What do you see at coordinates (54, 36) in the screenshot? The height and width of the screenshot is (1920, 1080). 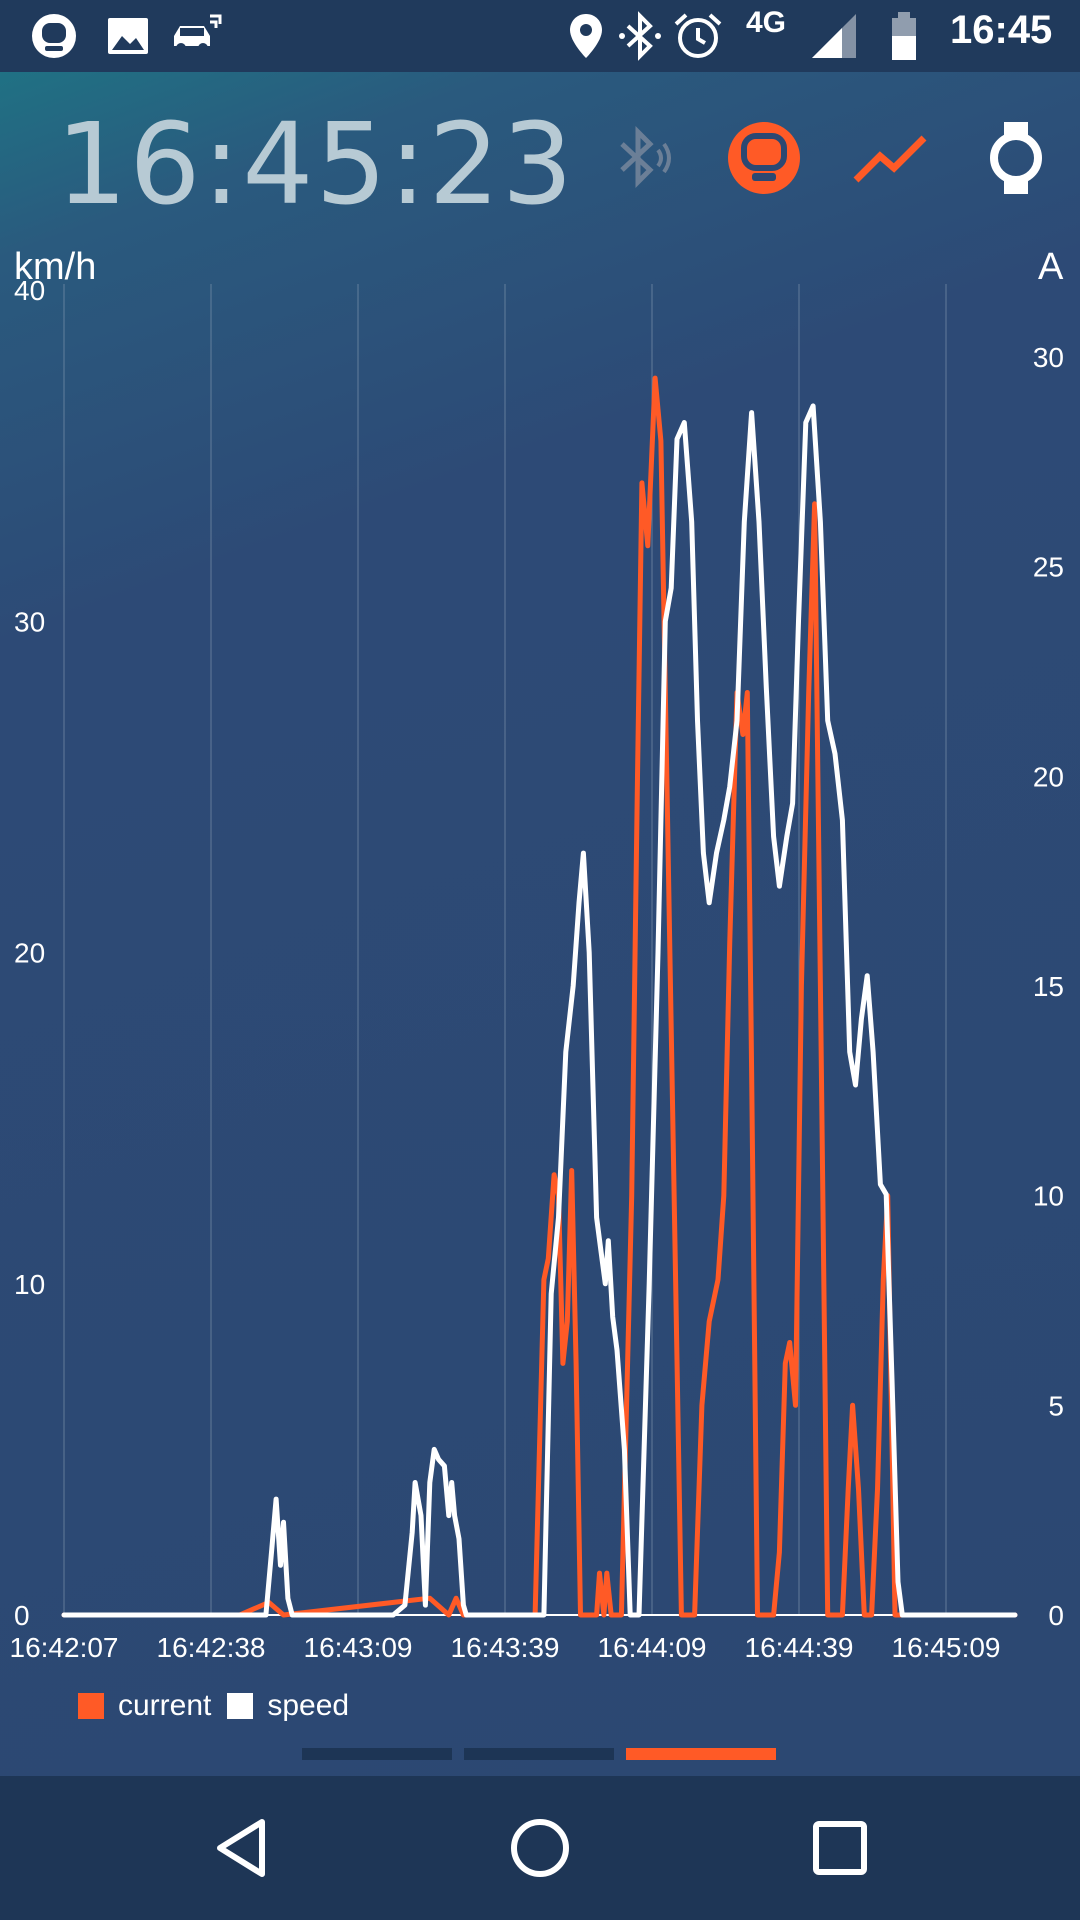 I see `wheel-app-icon` at bounding box center [54, 36].